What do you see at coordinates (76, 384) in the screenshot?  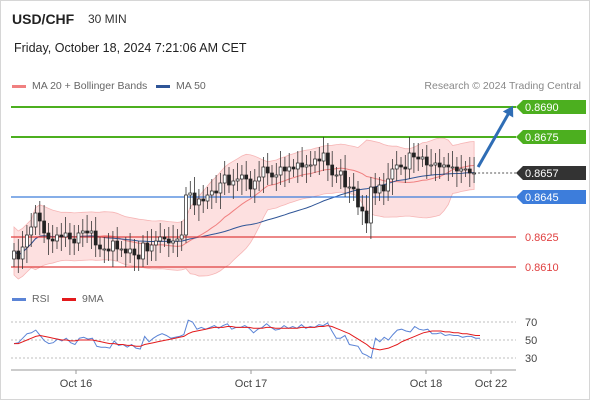 I see `x-tick-label: Oct 16` at bounding box center [76, 384].